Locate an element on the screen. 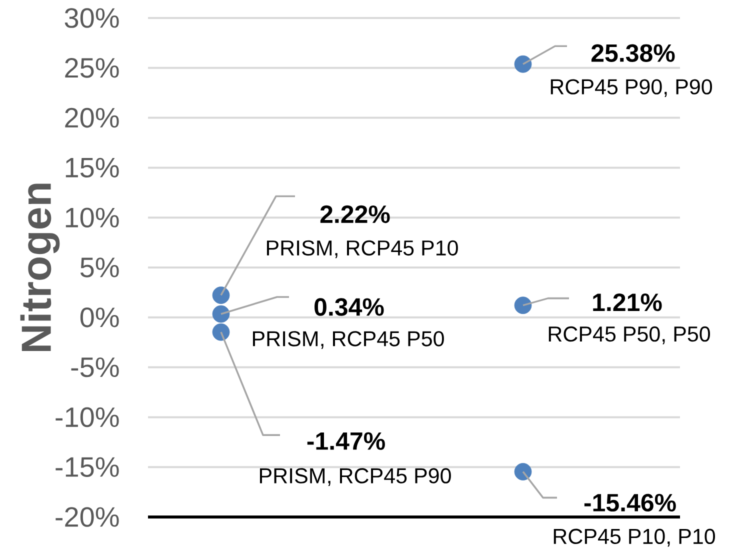  series-label: RCP45 P50, P50 is located at coordinates (629, 335).